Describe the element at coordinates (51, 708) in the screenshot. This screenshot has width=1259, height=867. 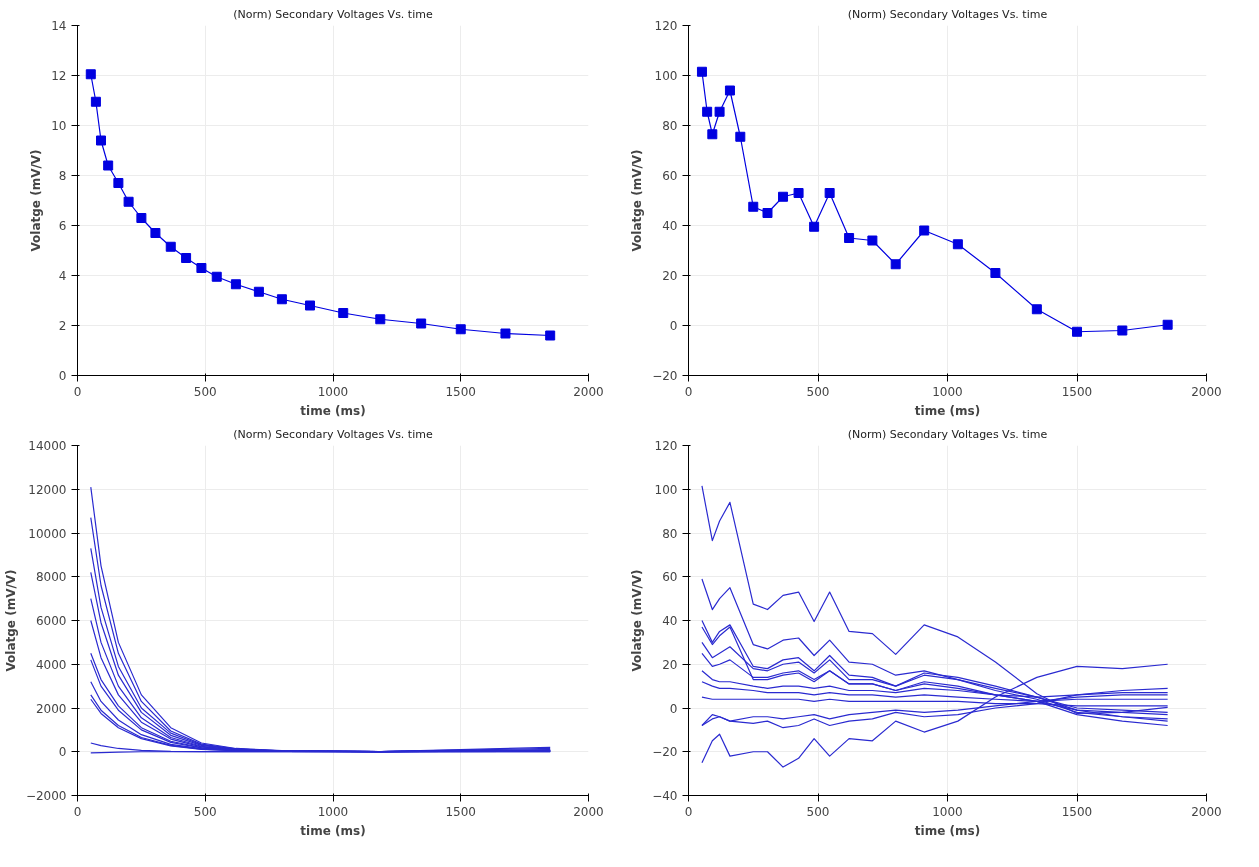
I see `y-tick-label: 2000` at that location.